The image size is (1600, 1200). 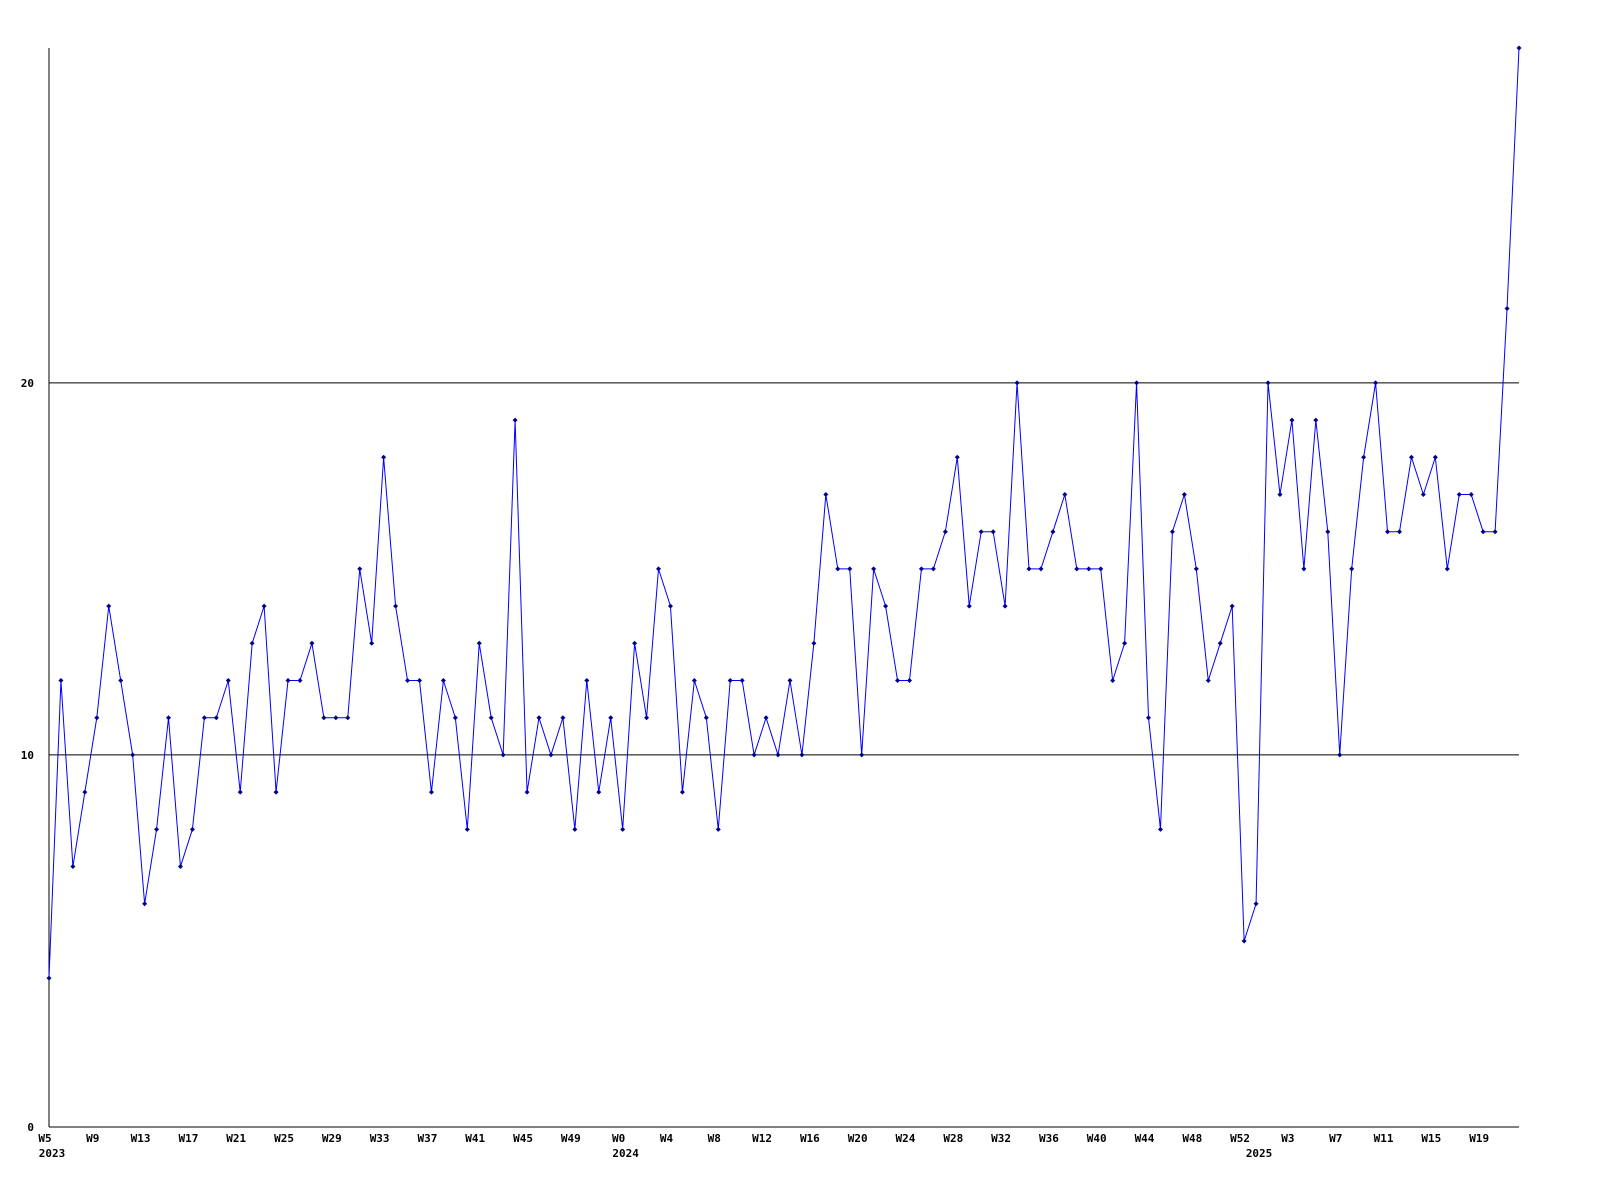 I want to click on y-tick-label: 20, so click(x=27, y=383).